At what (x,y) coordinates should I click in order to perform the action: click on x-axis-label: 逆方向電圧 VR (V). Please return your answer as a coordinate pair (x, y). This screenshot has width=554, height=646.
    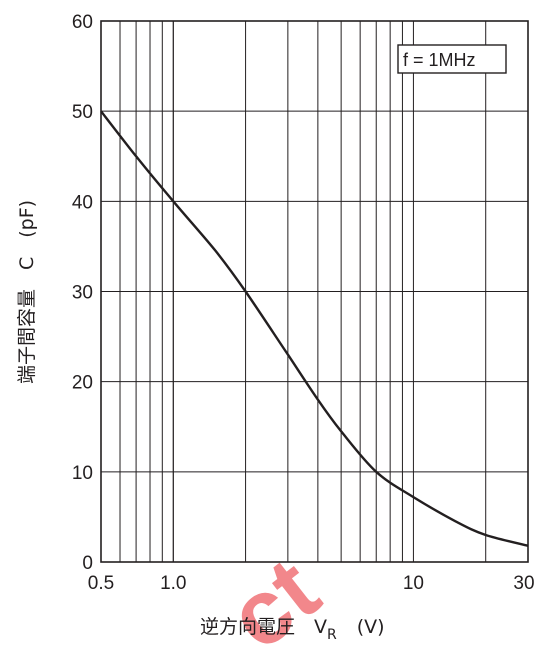
    Looking at the image, I should click on (292, 629).